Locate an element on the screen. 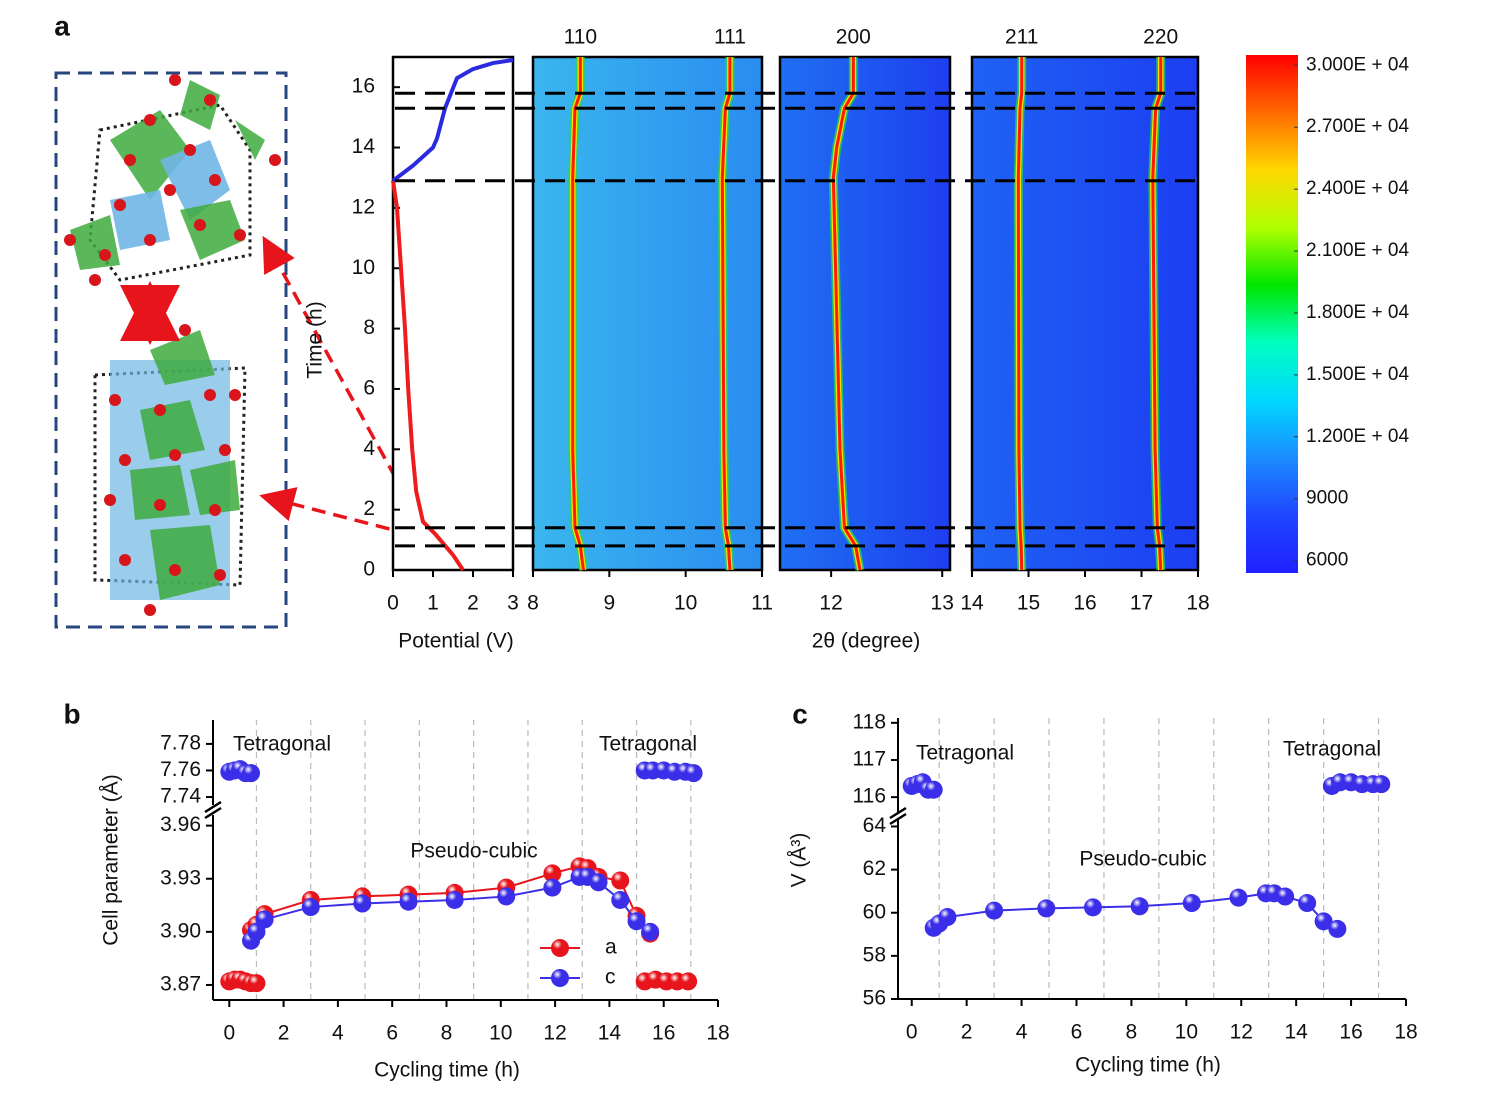 The image size is (1492, 1114). y-tick-label: 3.96 is located at coordinates (180, 824).